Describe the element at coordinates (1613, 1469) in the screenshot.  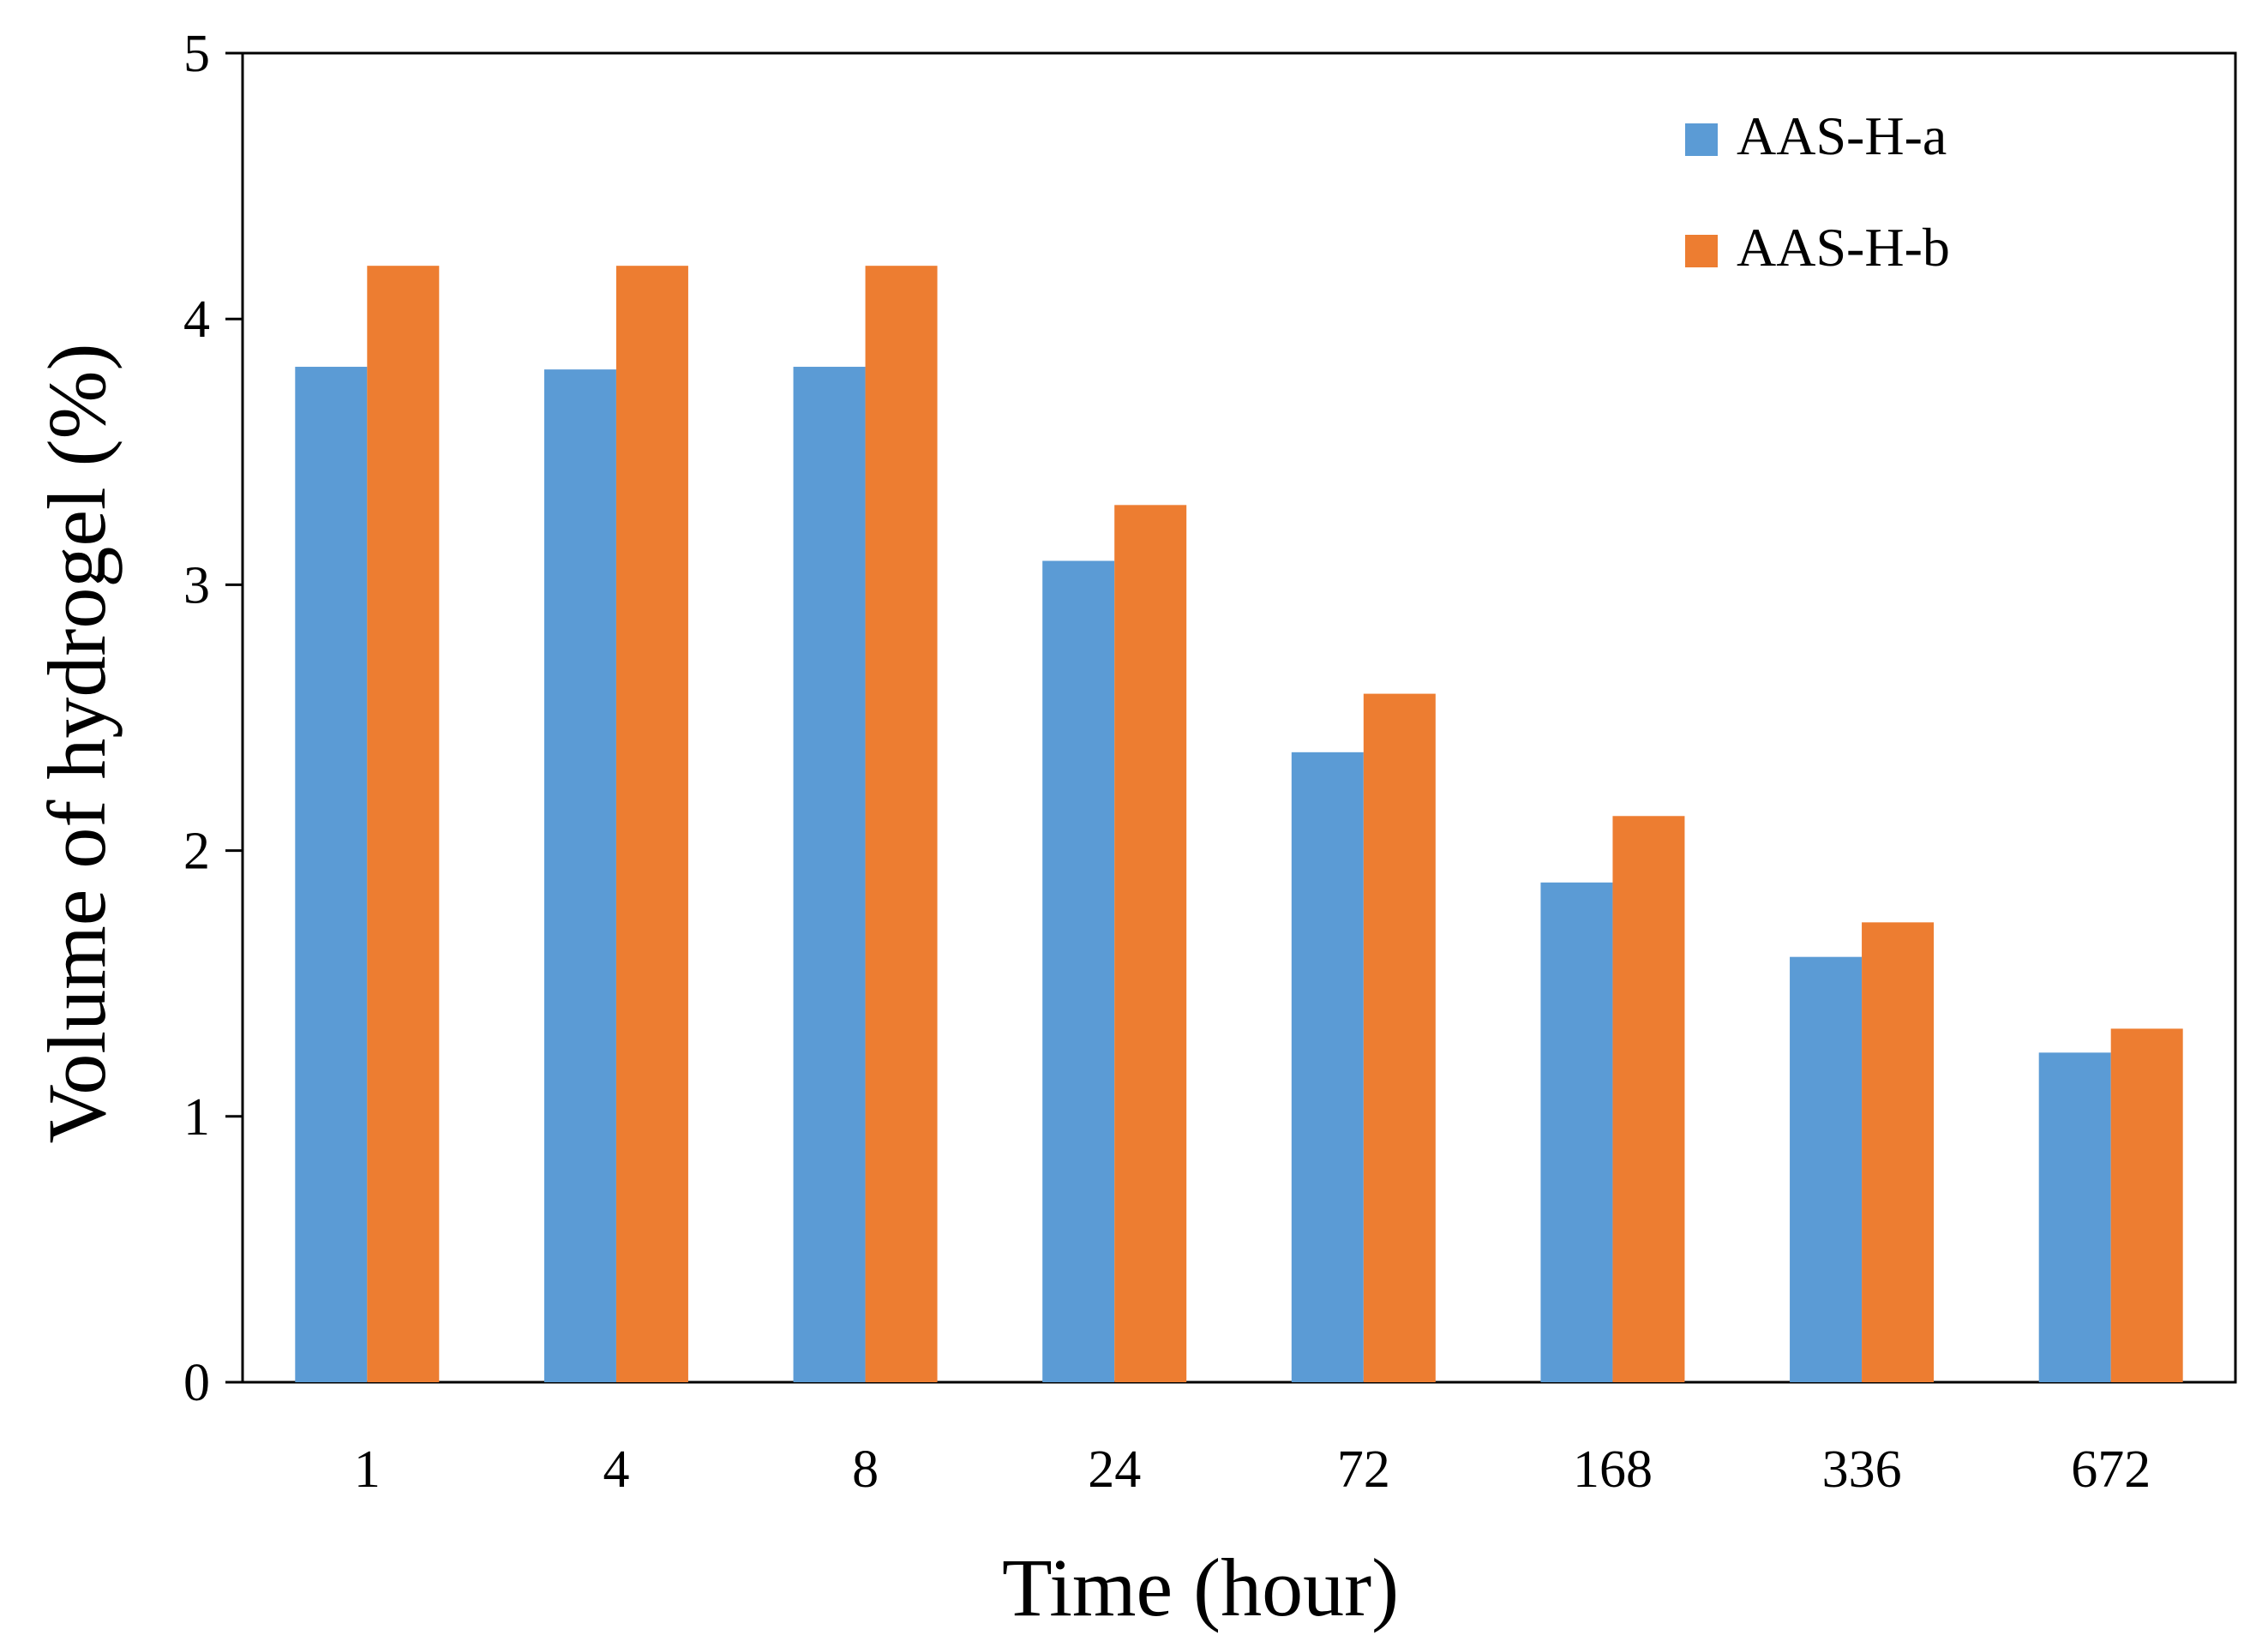
I see `x-tick-label: 168` at that location.